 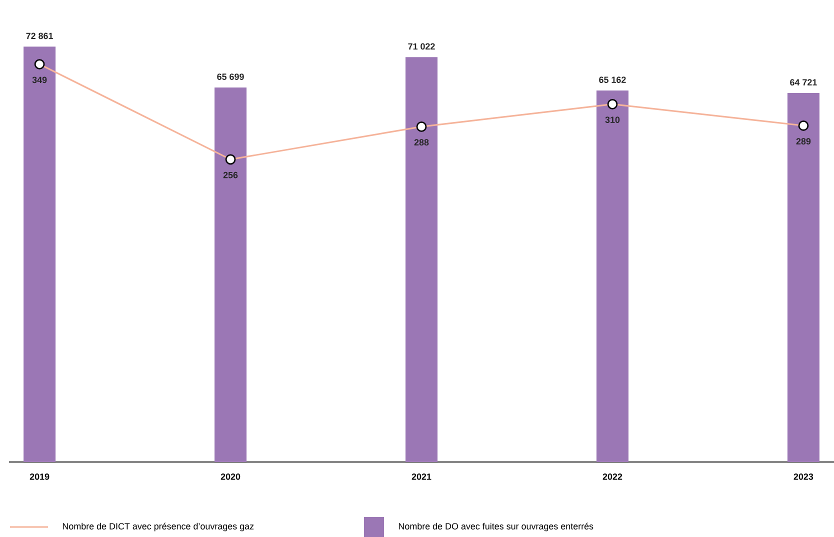 I want to click on legend-label: Nombre de DO avec fuites sur ouvrages enterrés, so click(x=496, y=527).